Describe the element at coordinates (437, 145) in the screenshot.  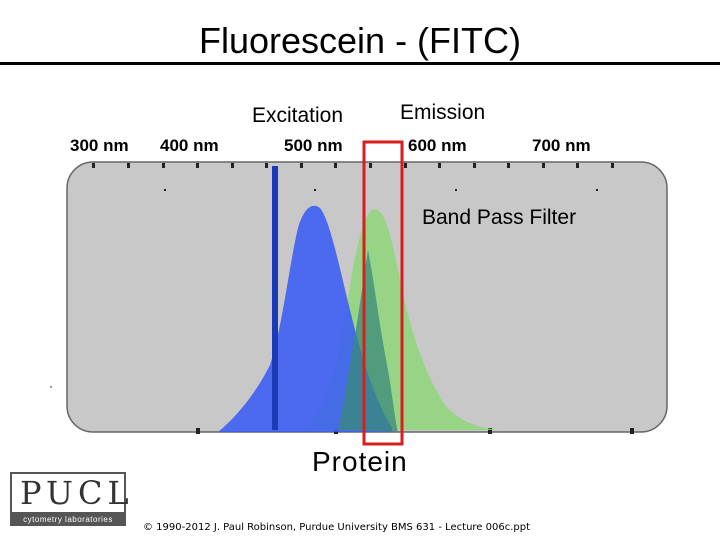
I see `tick-label-600: 600 nm` at that location.